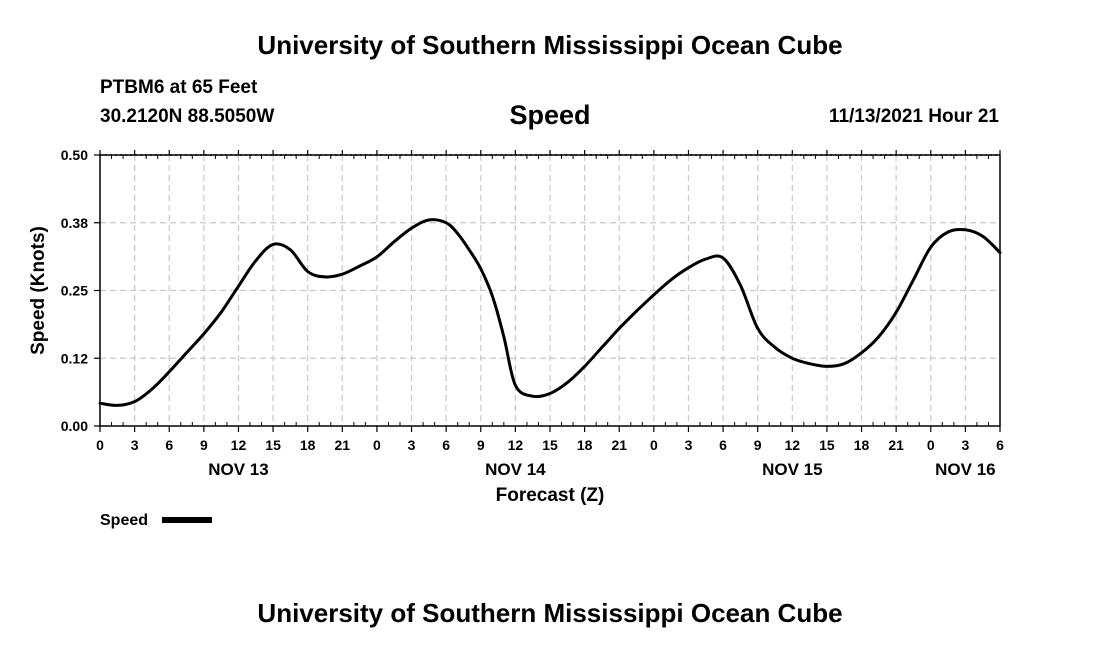 The image size is (1100, 650). I want to click on y-tick-label: 0.12, so click(74, 358).